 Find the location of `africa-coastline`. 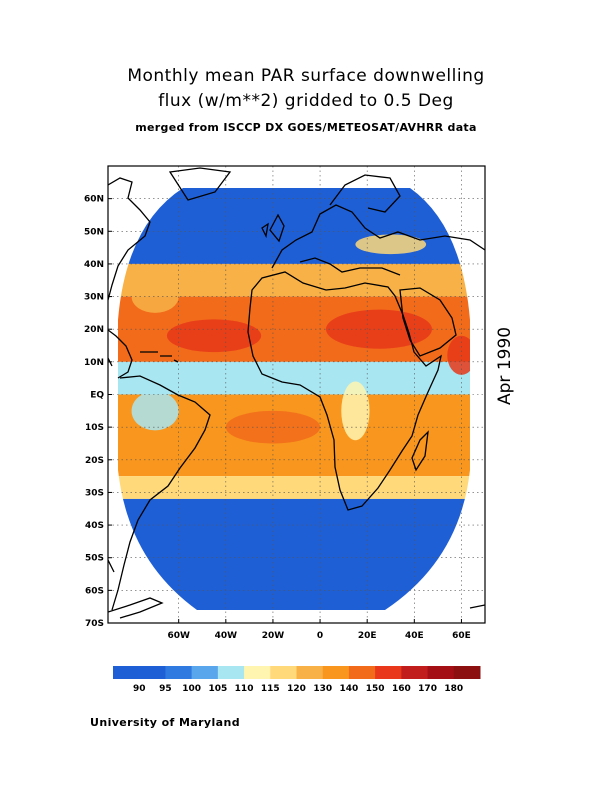

africa-coastline is located at coordinates (344, 391).